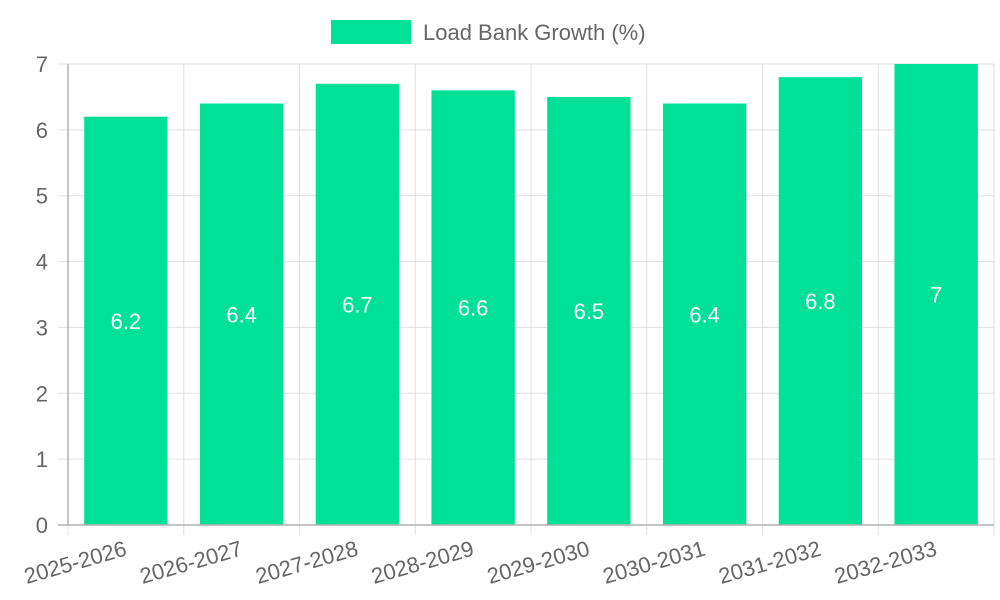  What do you see at coordinates (654, 562) in the screenshot?
I see `x-tick-label: 2030-2031` at bounding box center [654, 562].